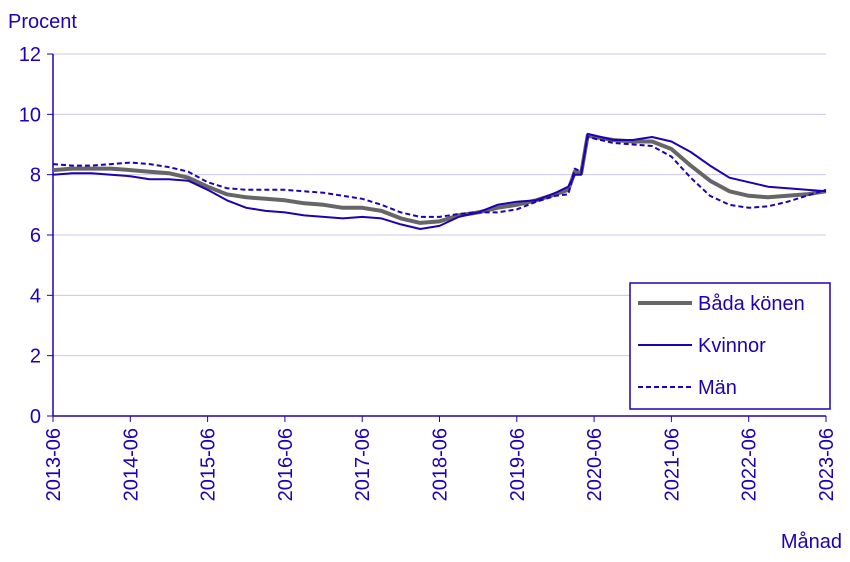 The width and height of the screenshot is (850, 562). I want to click on y-tick-label: 12, so click(30, 55).